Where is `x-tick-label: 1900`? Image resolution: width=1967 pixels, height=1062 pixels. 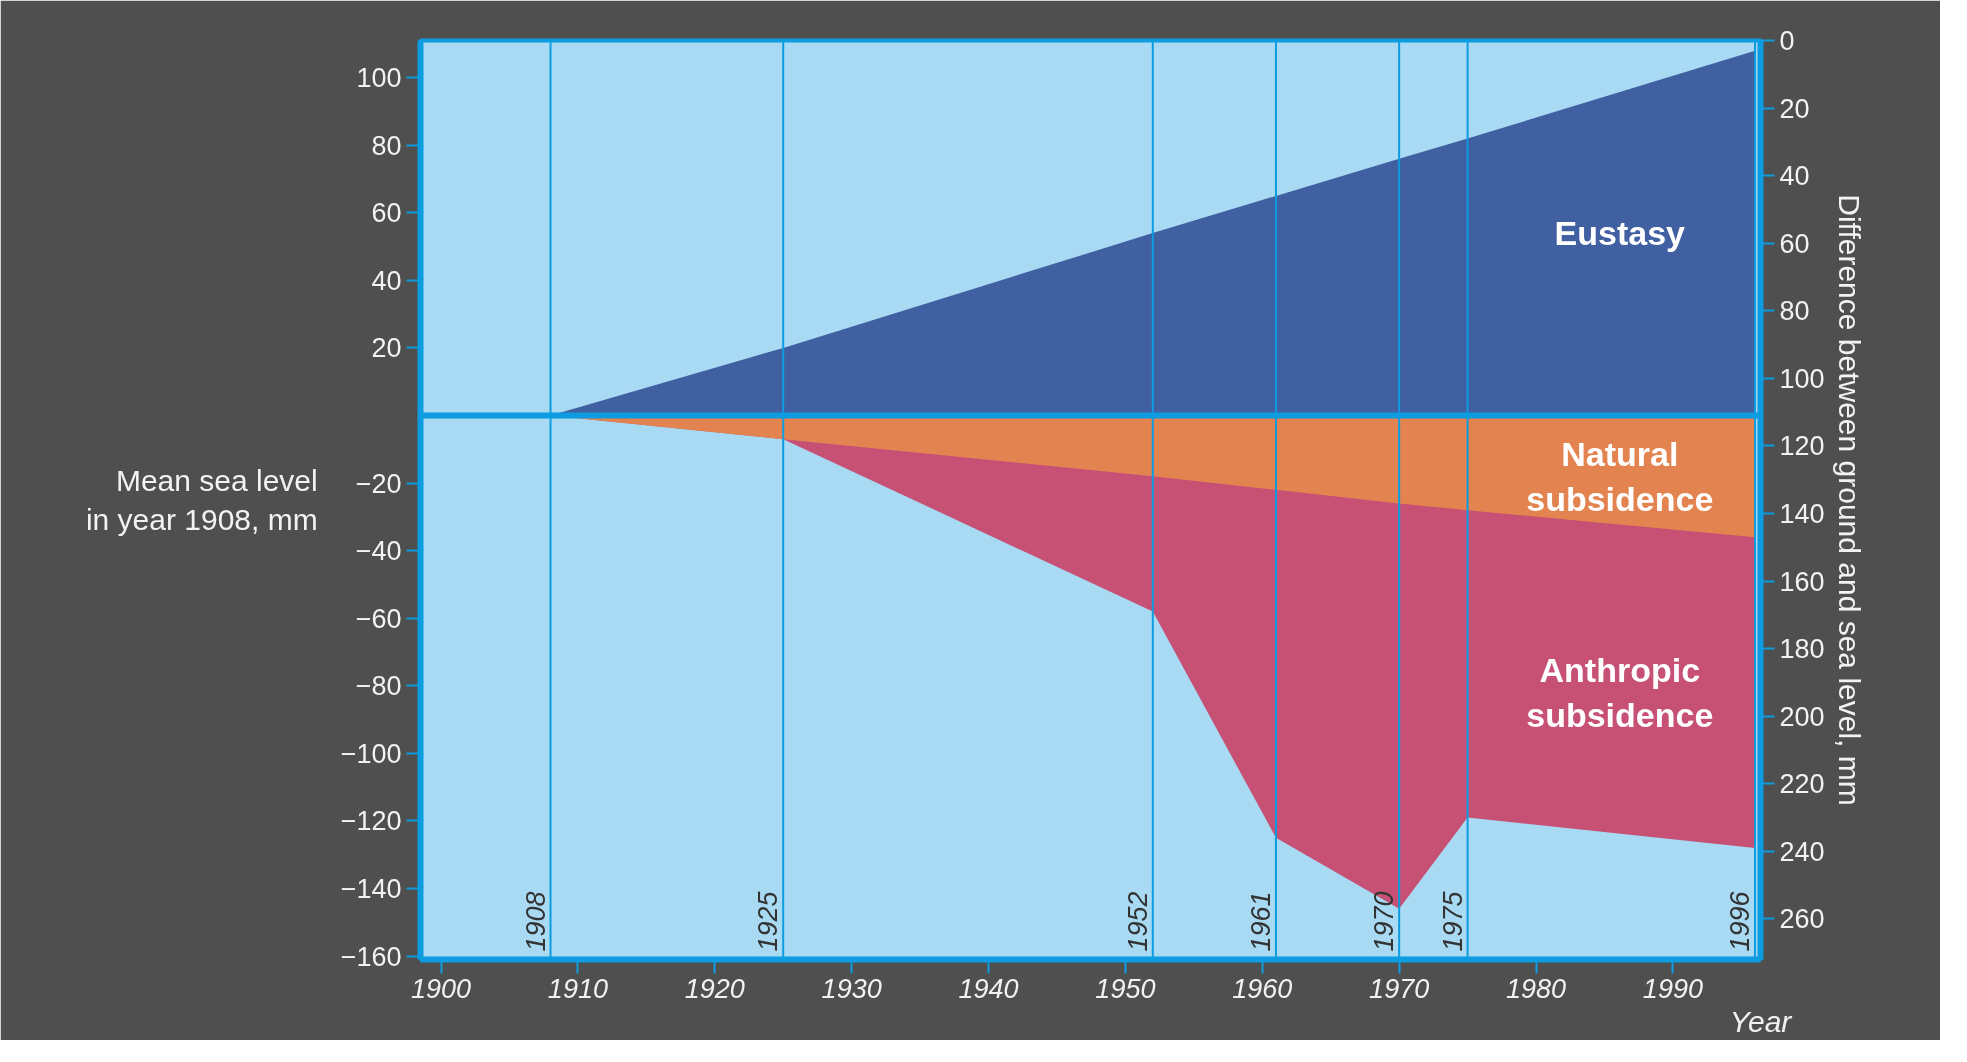 x-tick-label: 1900 is located at coordinates (441, 988).